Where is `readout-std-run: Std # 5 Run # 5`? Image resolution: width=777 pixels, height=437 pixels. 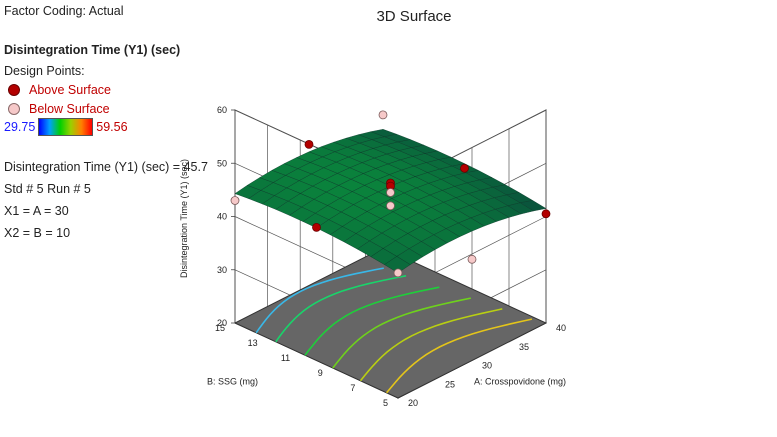
readout-std-run: Std # 5 Run # 5 is located at coordinates (47, 189).